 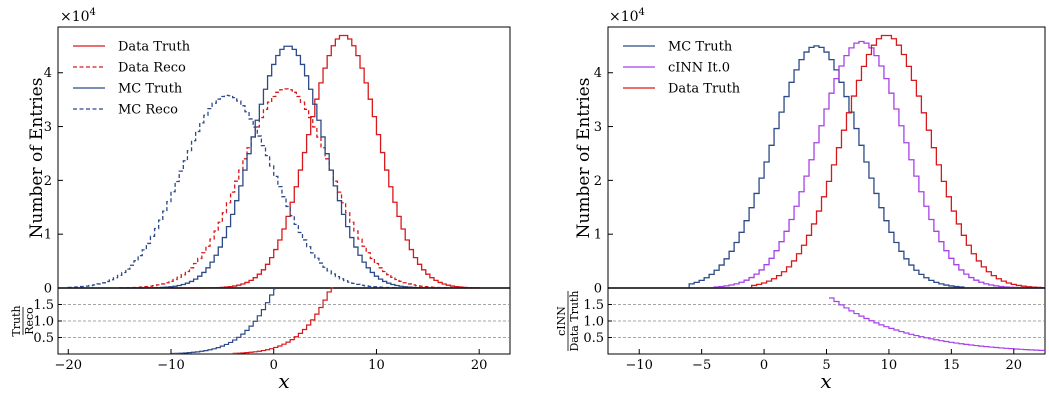 I want to click on left-main-y-ticks: 0 1 2 3 4, so click(x=53, y=181).